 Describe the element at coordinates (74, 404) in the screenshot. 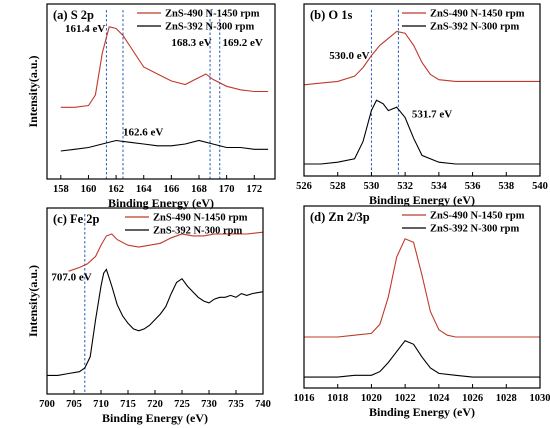

I see `x-tick-label: 705` at that location.